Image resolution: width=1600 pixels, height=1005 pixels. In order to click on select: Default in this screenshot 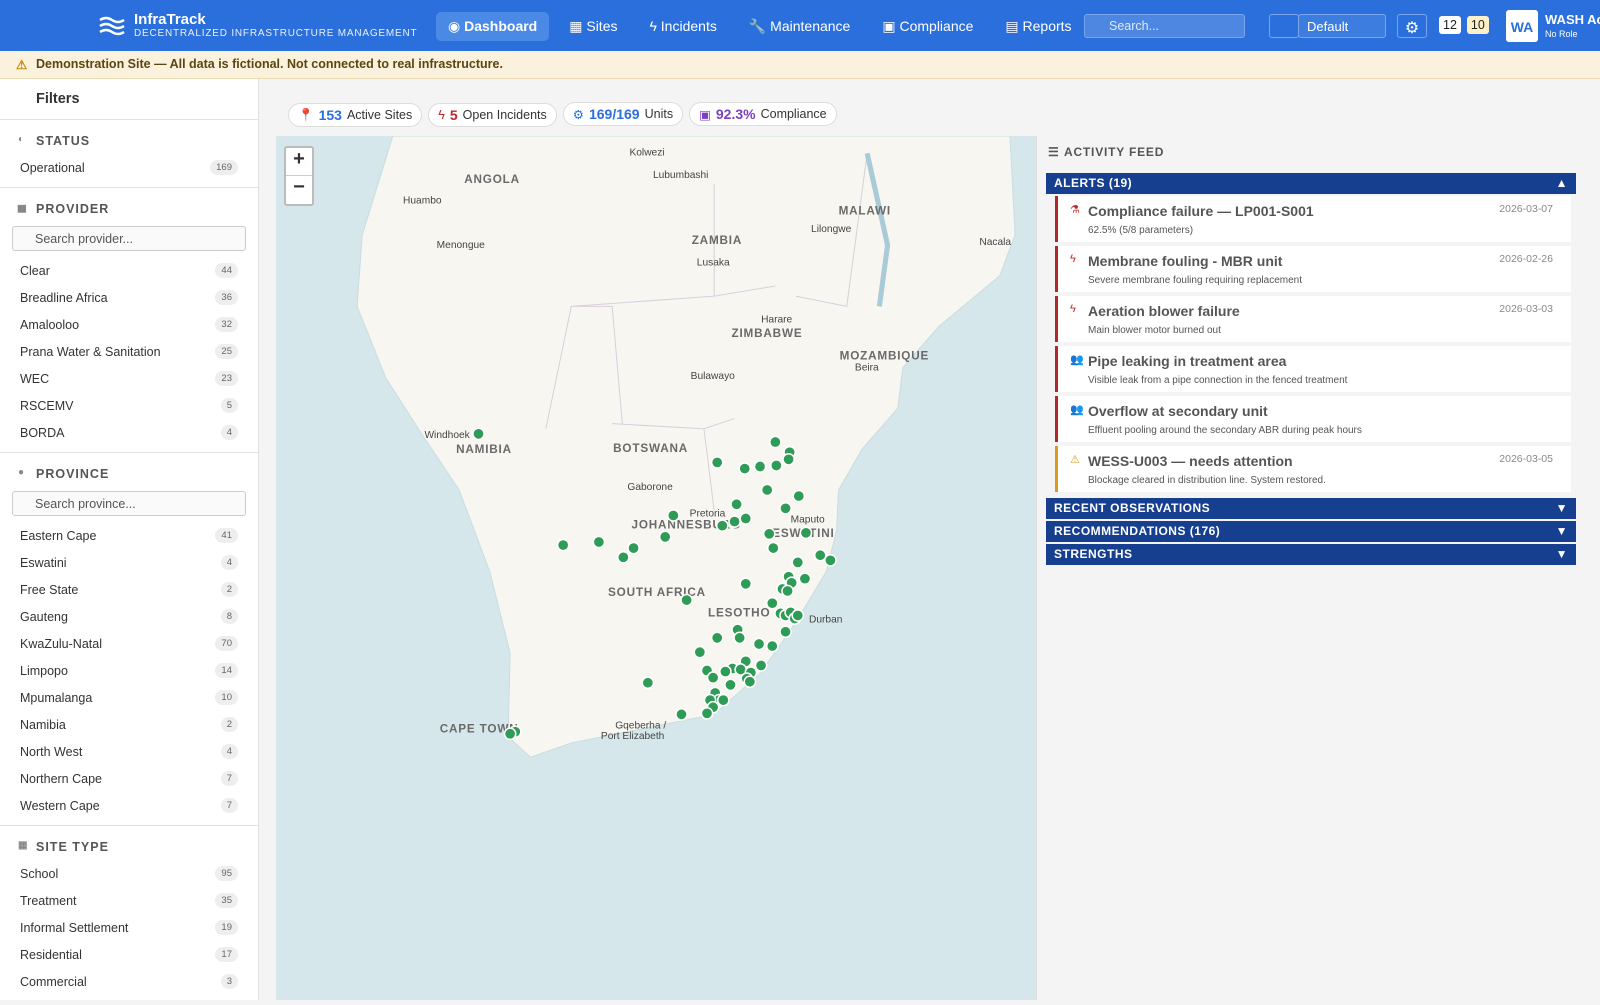, I will do `click(1342, 26)`.